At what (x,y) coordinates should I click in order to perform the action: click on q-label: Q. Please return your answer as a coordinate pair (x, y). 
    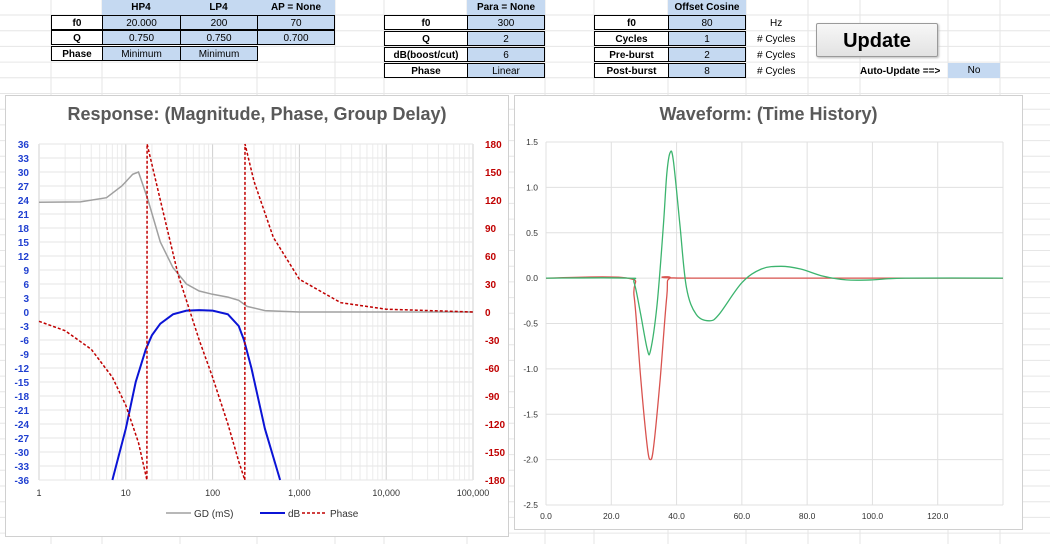
    Looking at the image, I should click on (77, 37).